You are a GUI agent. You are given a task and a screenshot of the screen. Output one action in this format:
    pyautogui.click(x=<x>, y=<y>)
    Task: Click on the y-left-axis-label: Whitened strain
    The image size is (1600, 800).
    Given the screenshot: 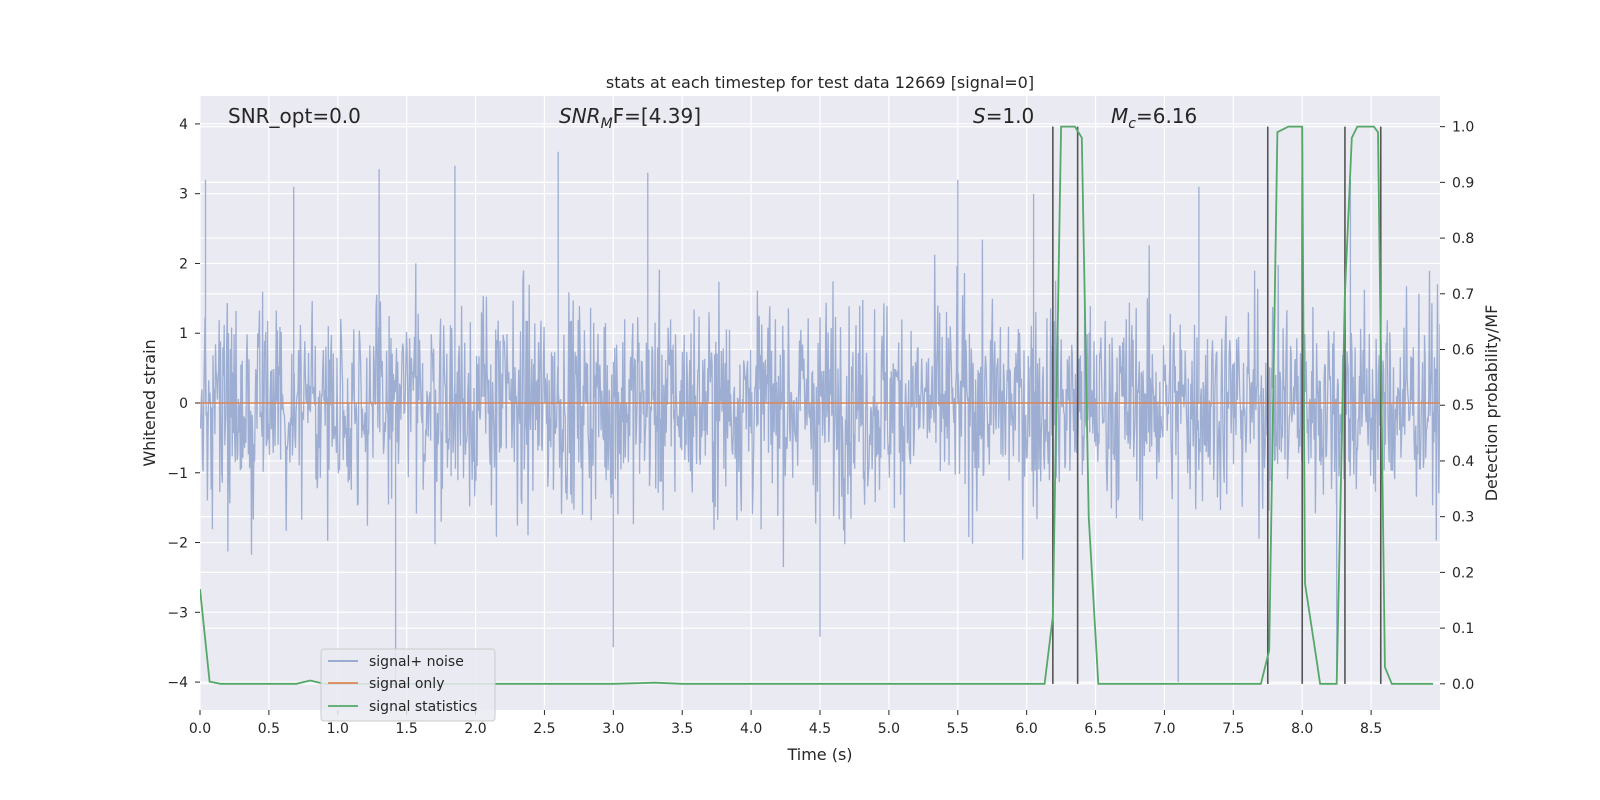 What is the action you would take?
    pyautogui.click(x=149, y=402)
    